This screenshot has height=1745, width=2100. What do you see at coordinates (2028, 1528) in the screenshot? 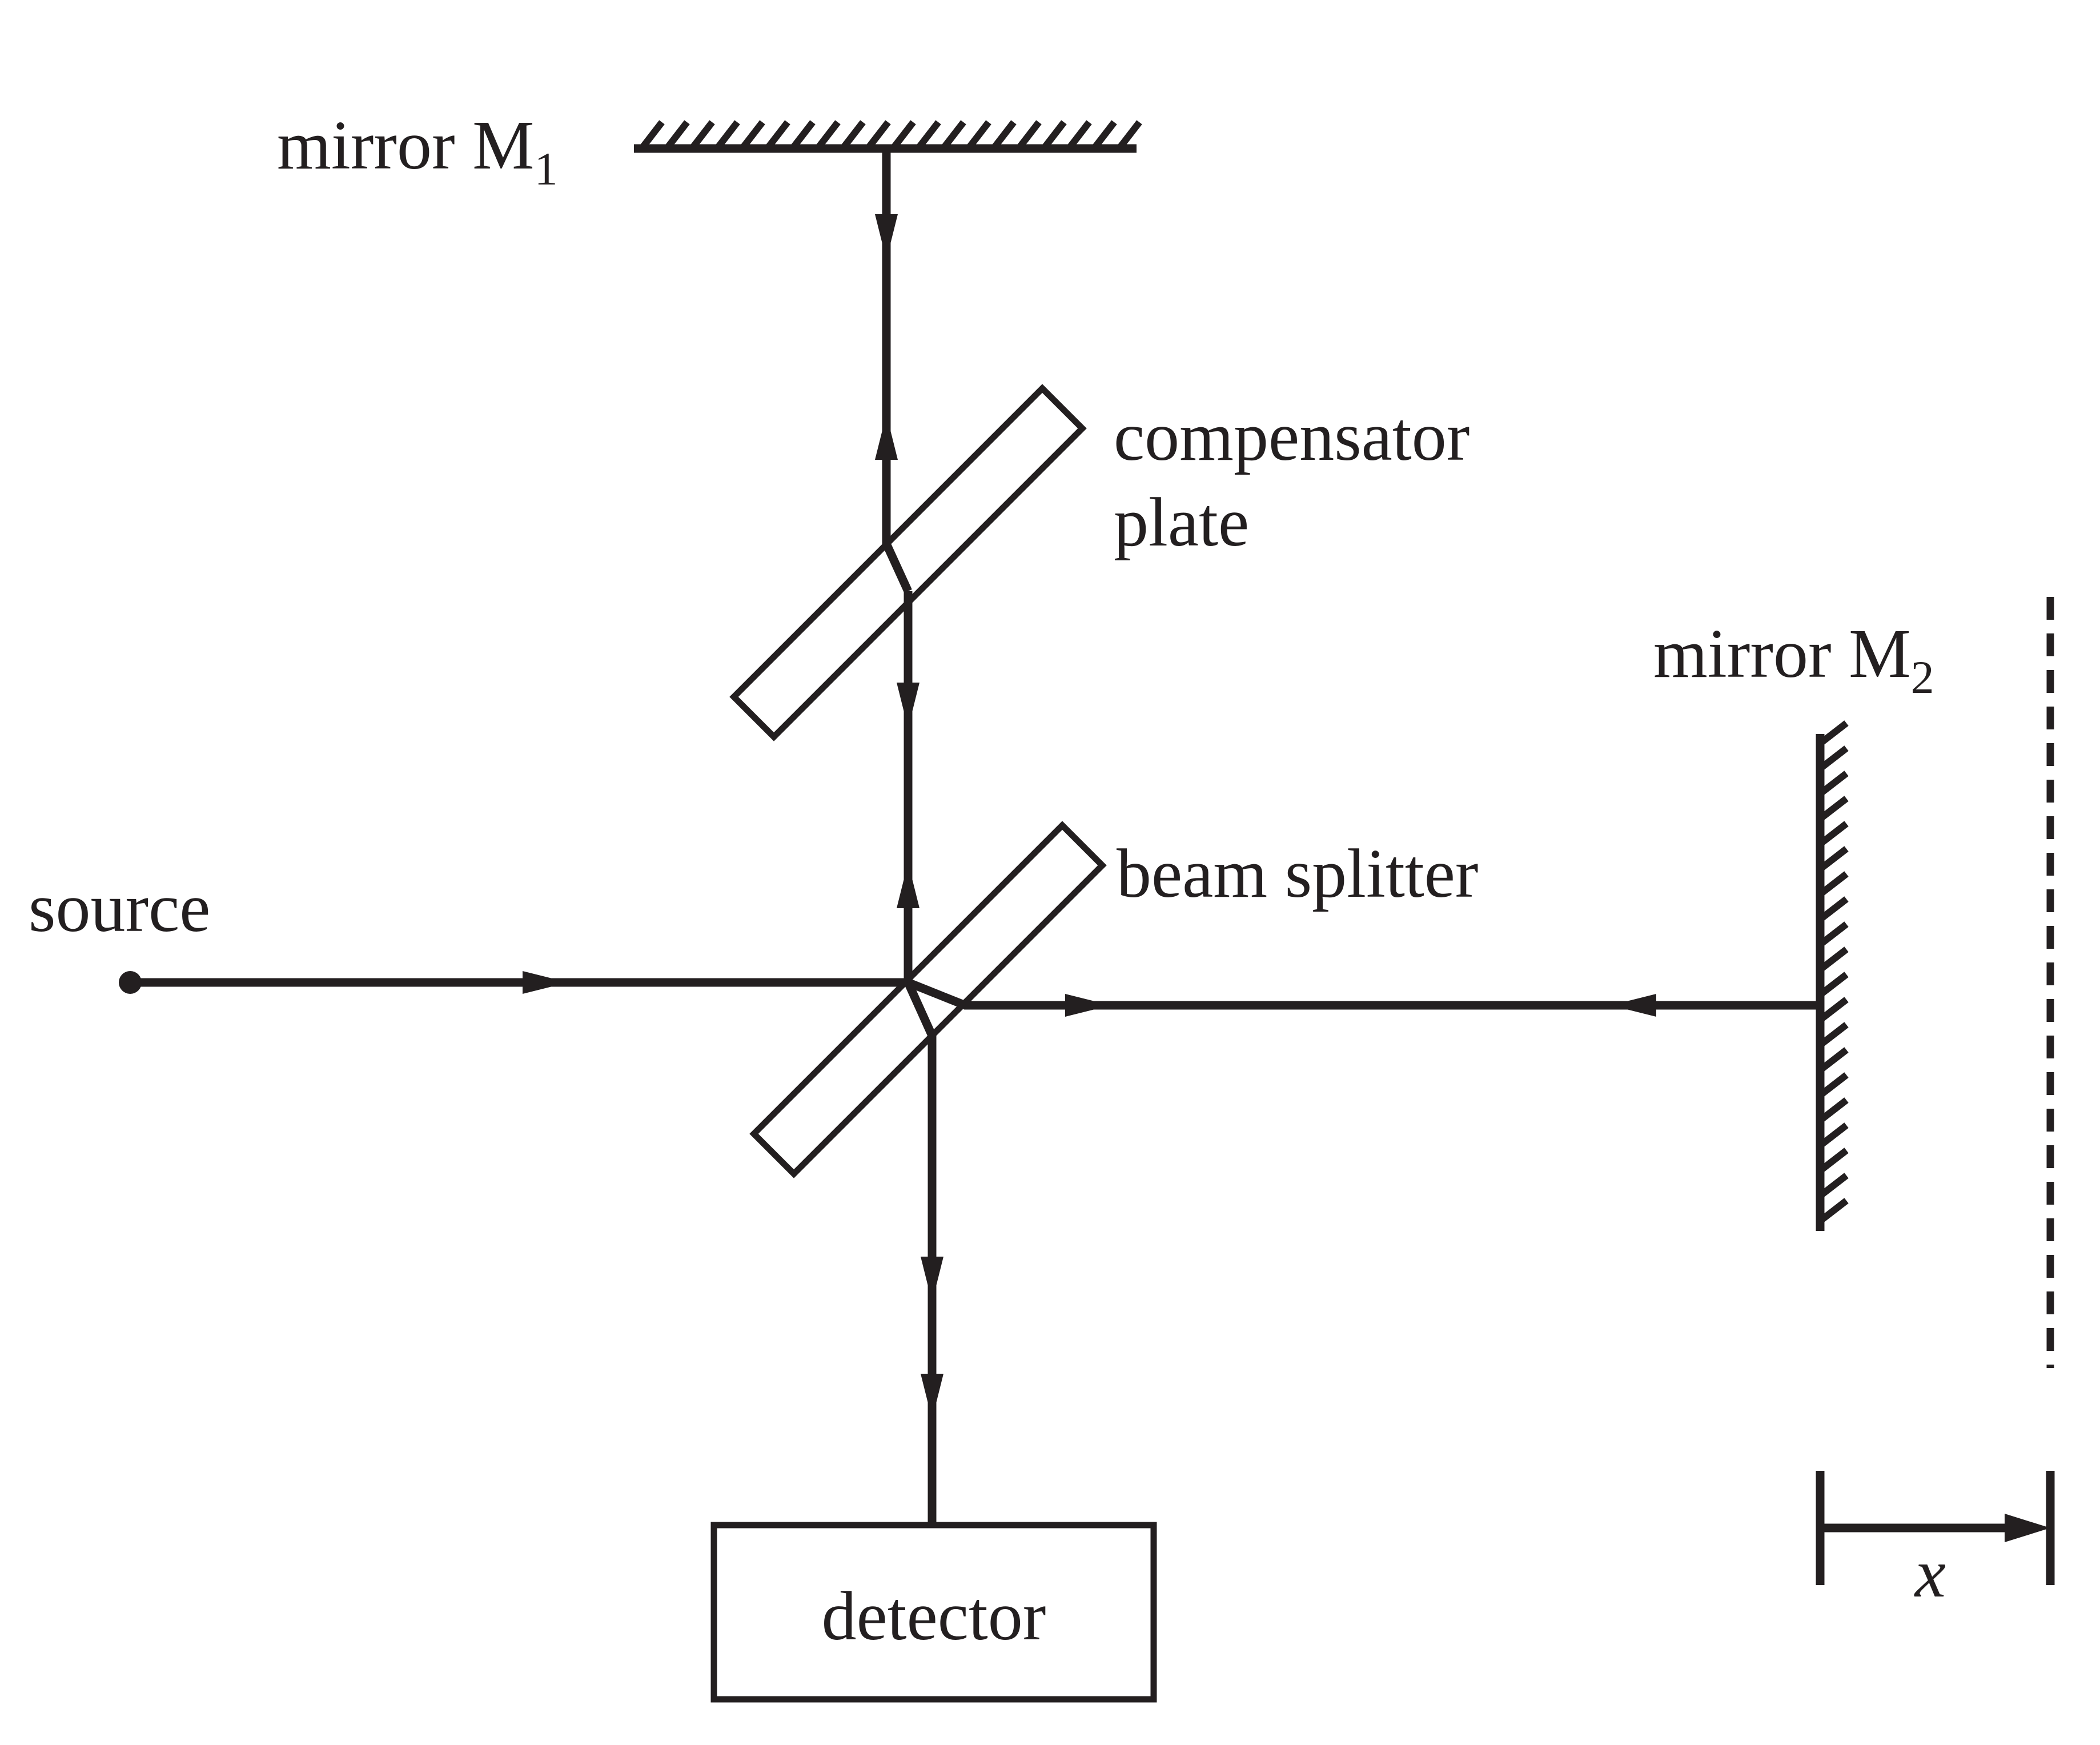
I see `displacement-arrowhead` at bounding box center [2028, 1528].